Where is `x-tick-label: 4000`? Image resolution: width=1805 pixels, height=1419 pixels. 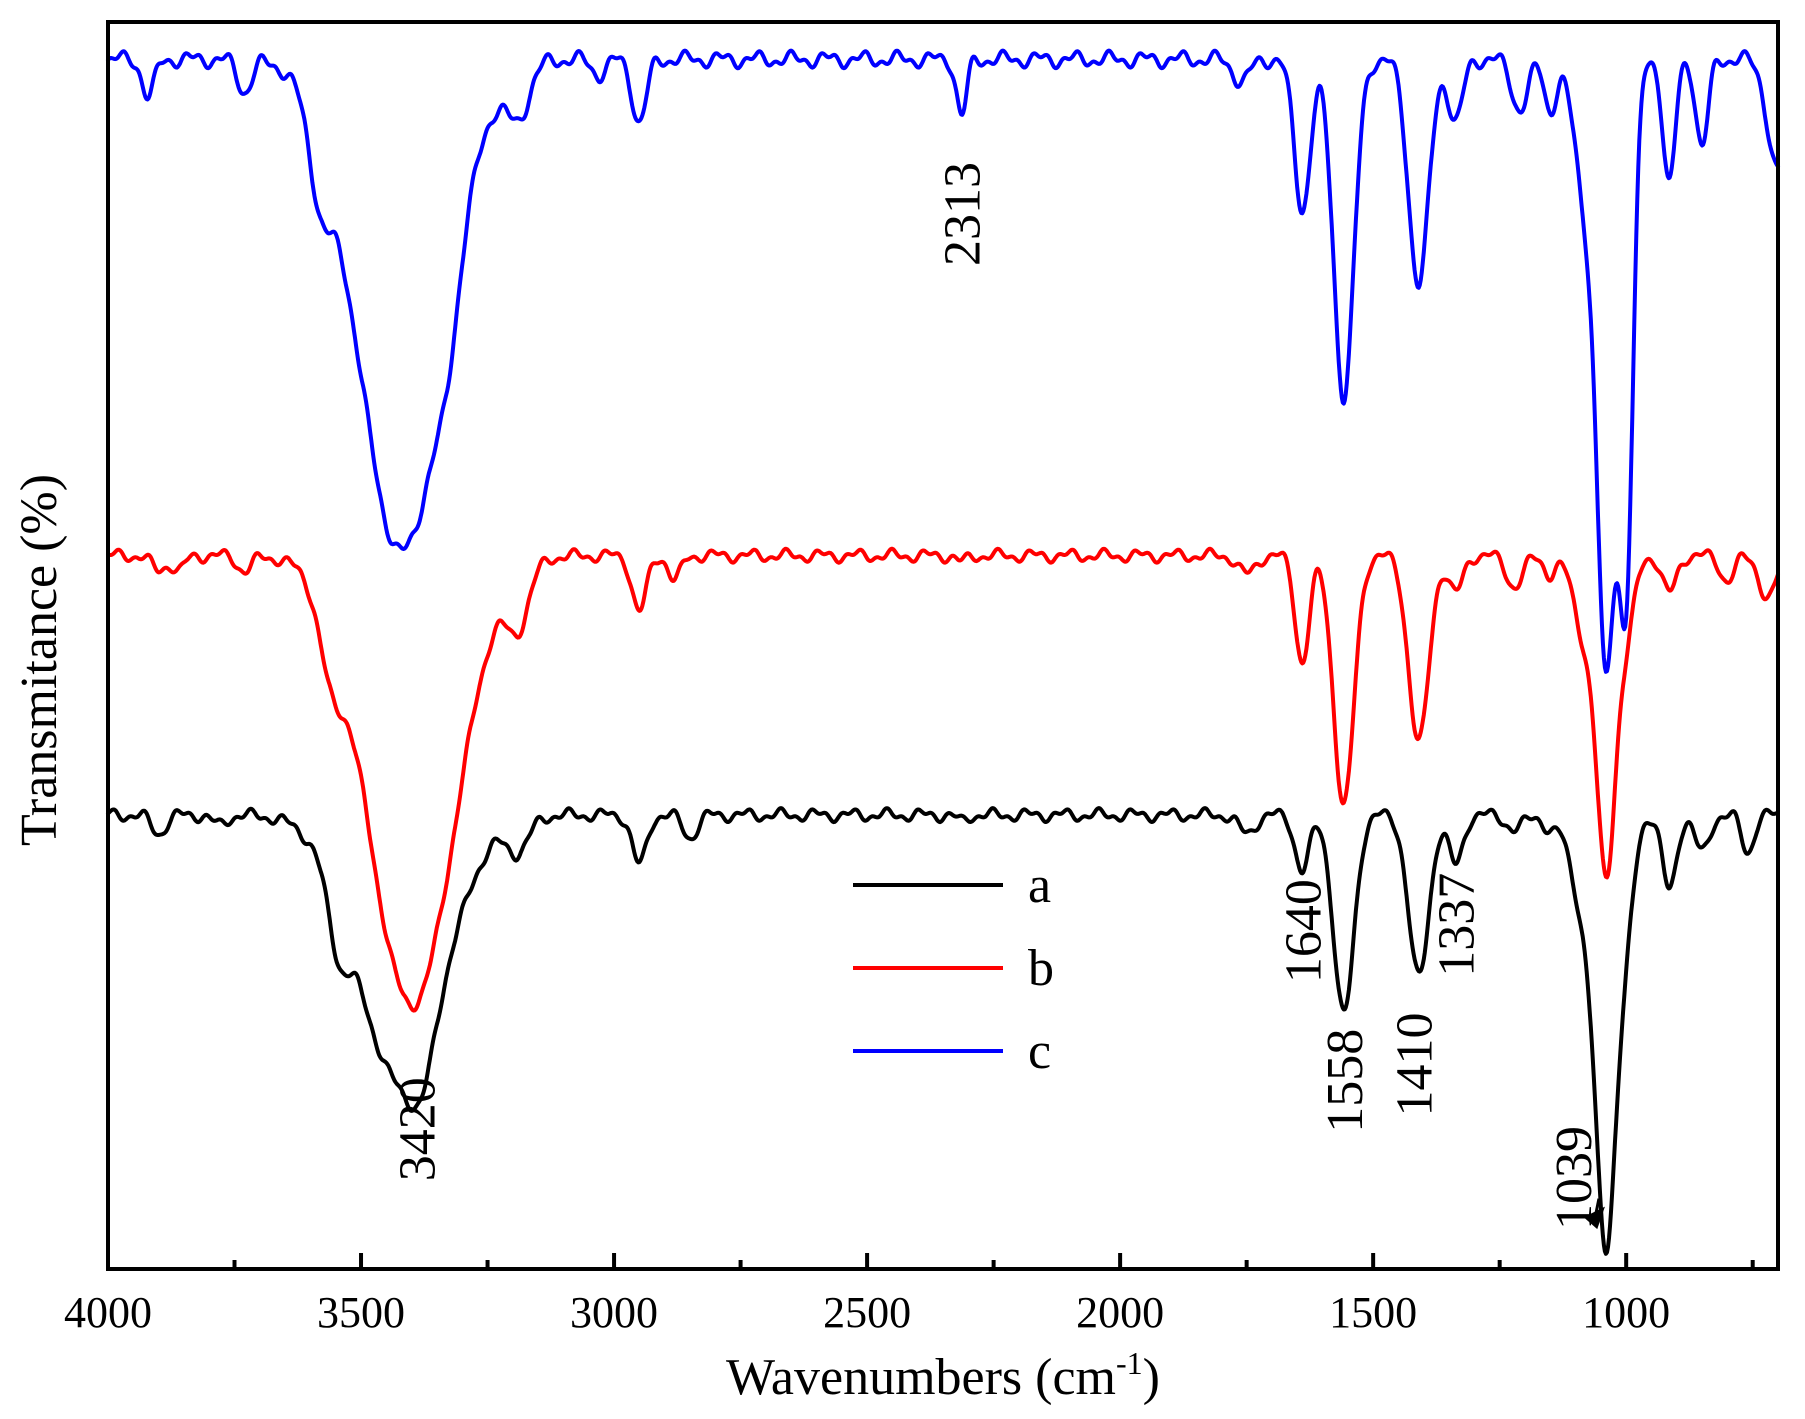
x-tick-label: 4000 is located at coordinates (108, 1312).